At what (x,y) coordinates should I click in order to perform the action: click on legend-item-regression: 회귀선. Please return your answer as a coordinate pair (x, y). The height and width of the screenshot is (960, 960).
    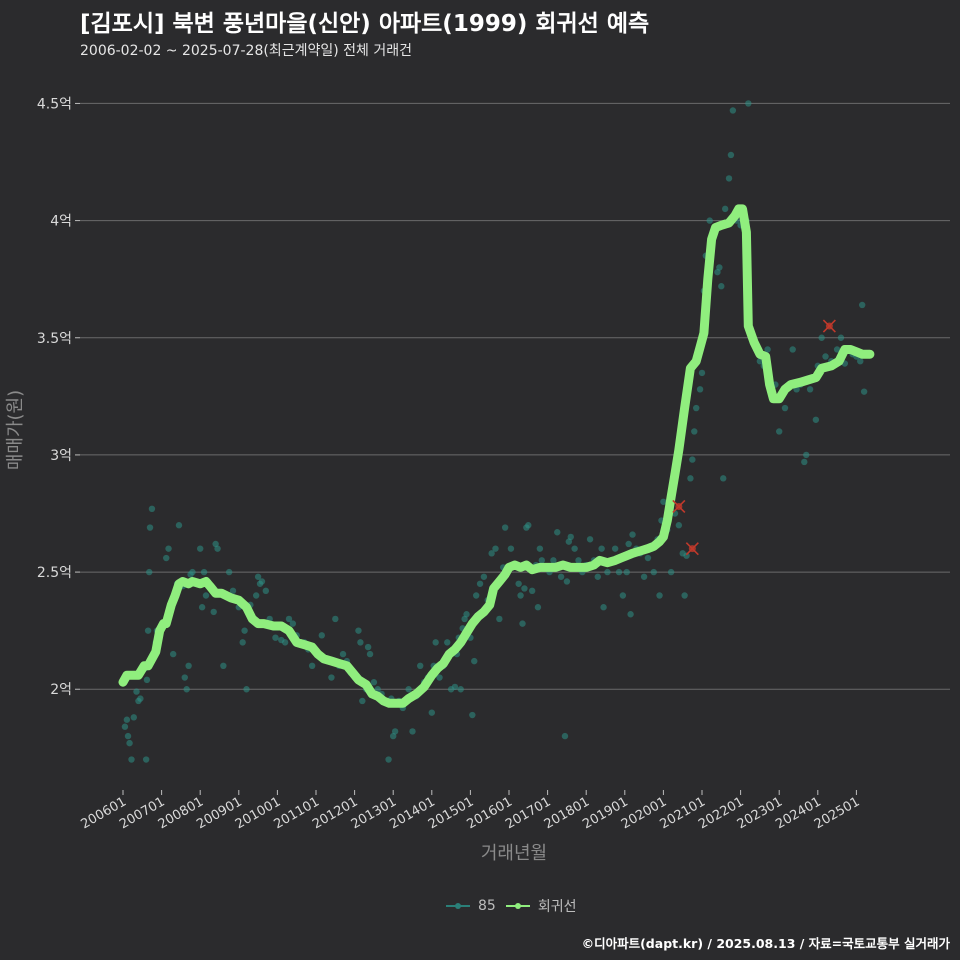
    Looking at the image, I should click on (541, 906).